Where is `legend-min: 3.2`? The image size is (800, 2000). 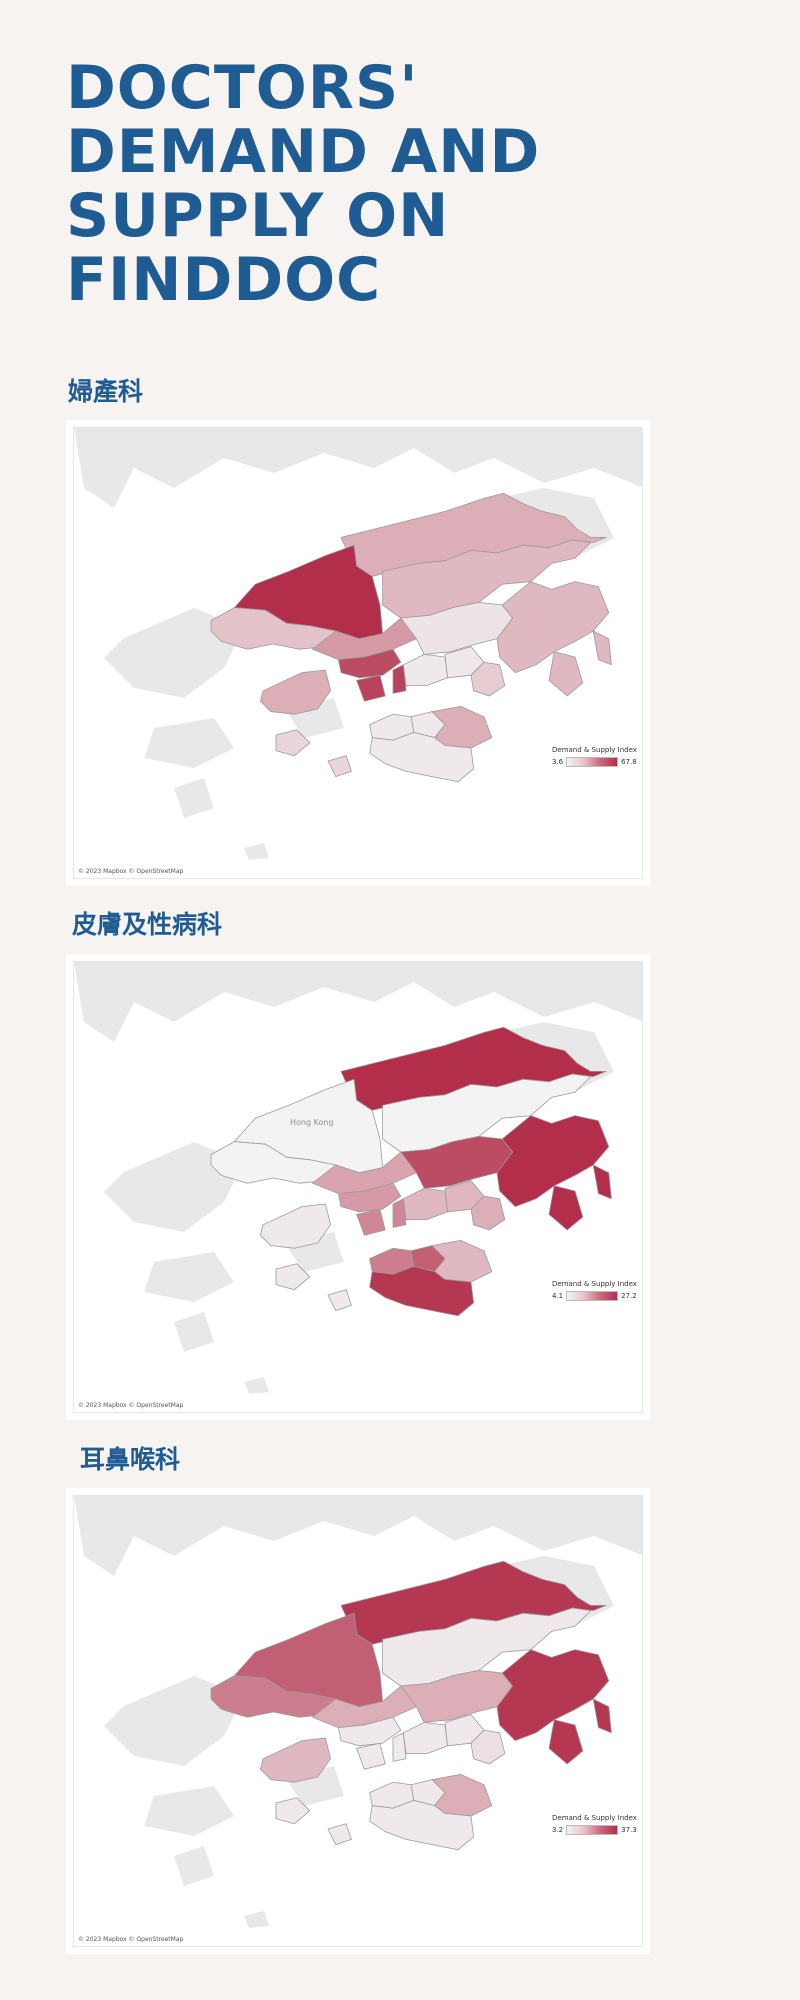 legend-min: 3.2 is located at coordinates (558, 1830).